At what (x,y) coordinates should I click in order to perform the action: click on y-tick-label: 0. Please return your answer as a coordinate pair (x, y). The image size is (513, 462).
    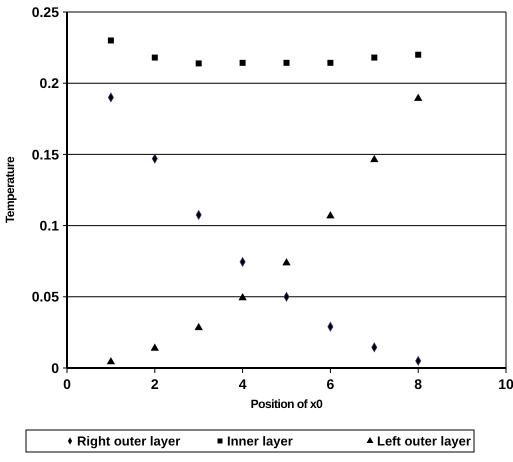
    Looking at the image, I should click on (55, 368).